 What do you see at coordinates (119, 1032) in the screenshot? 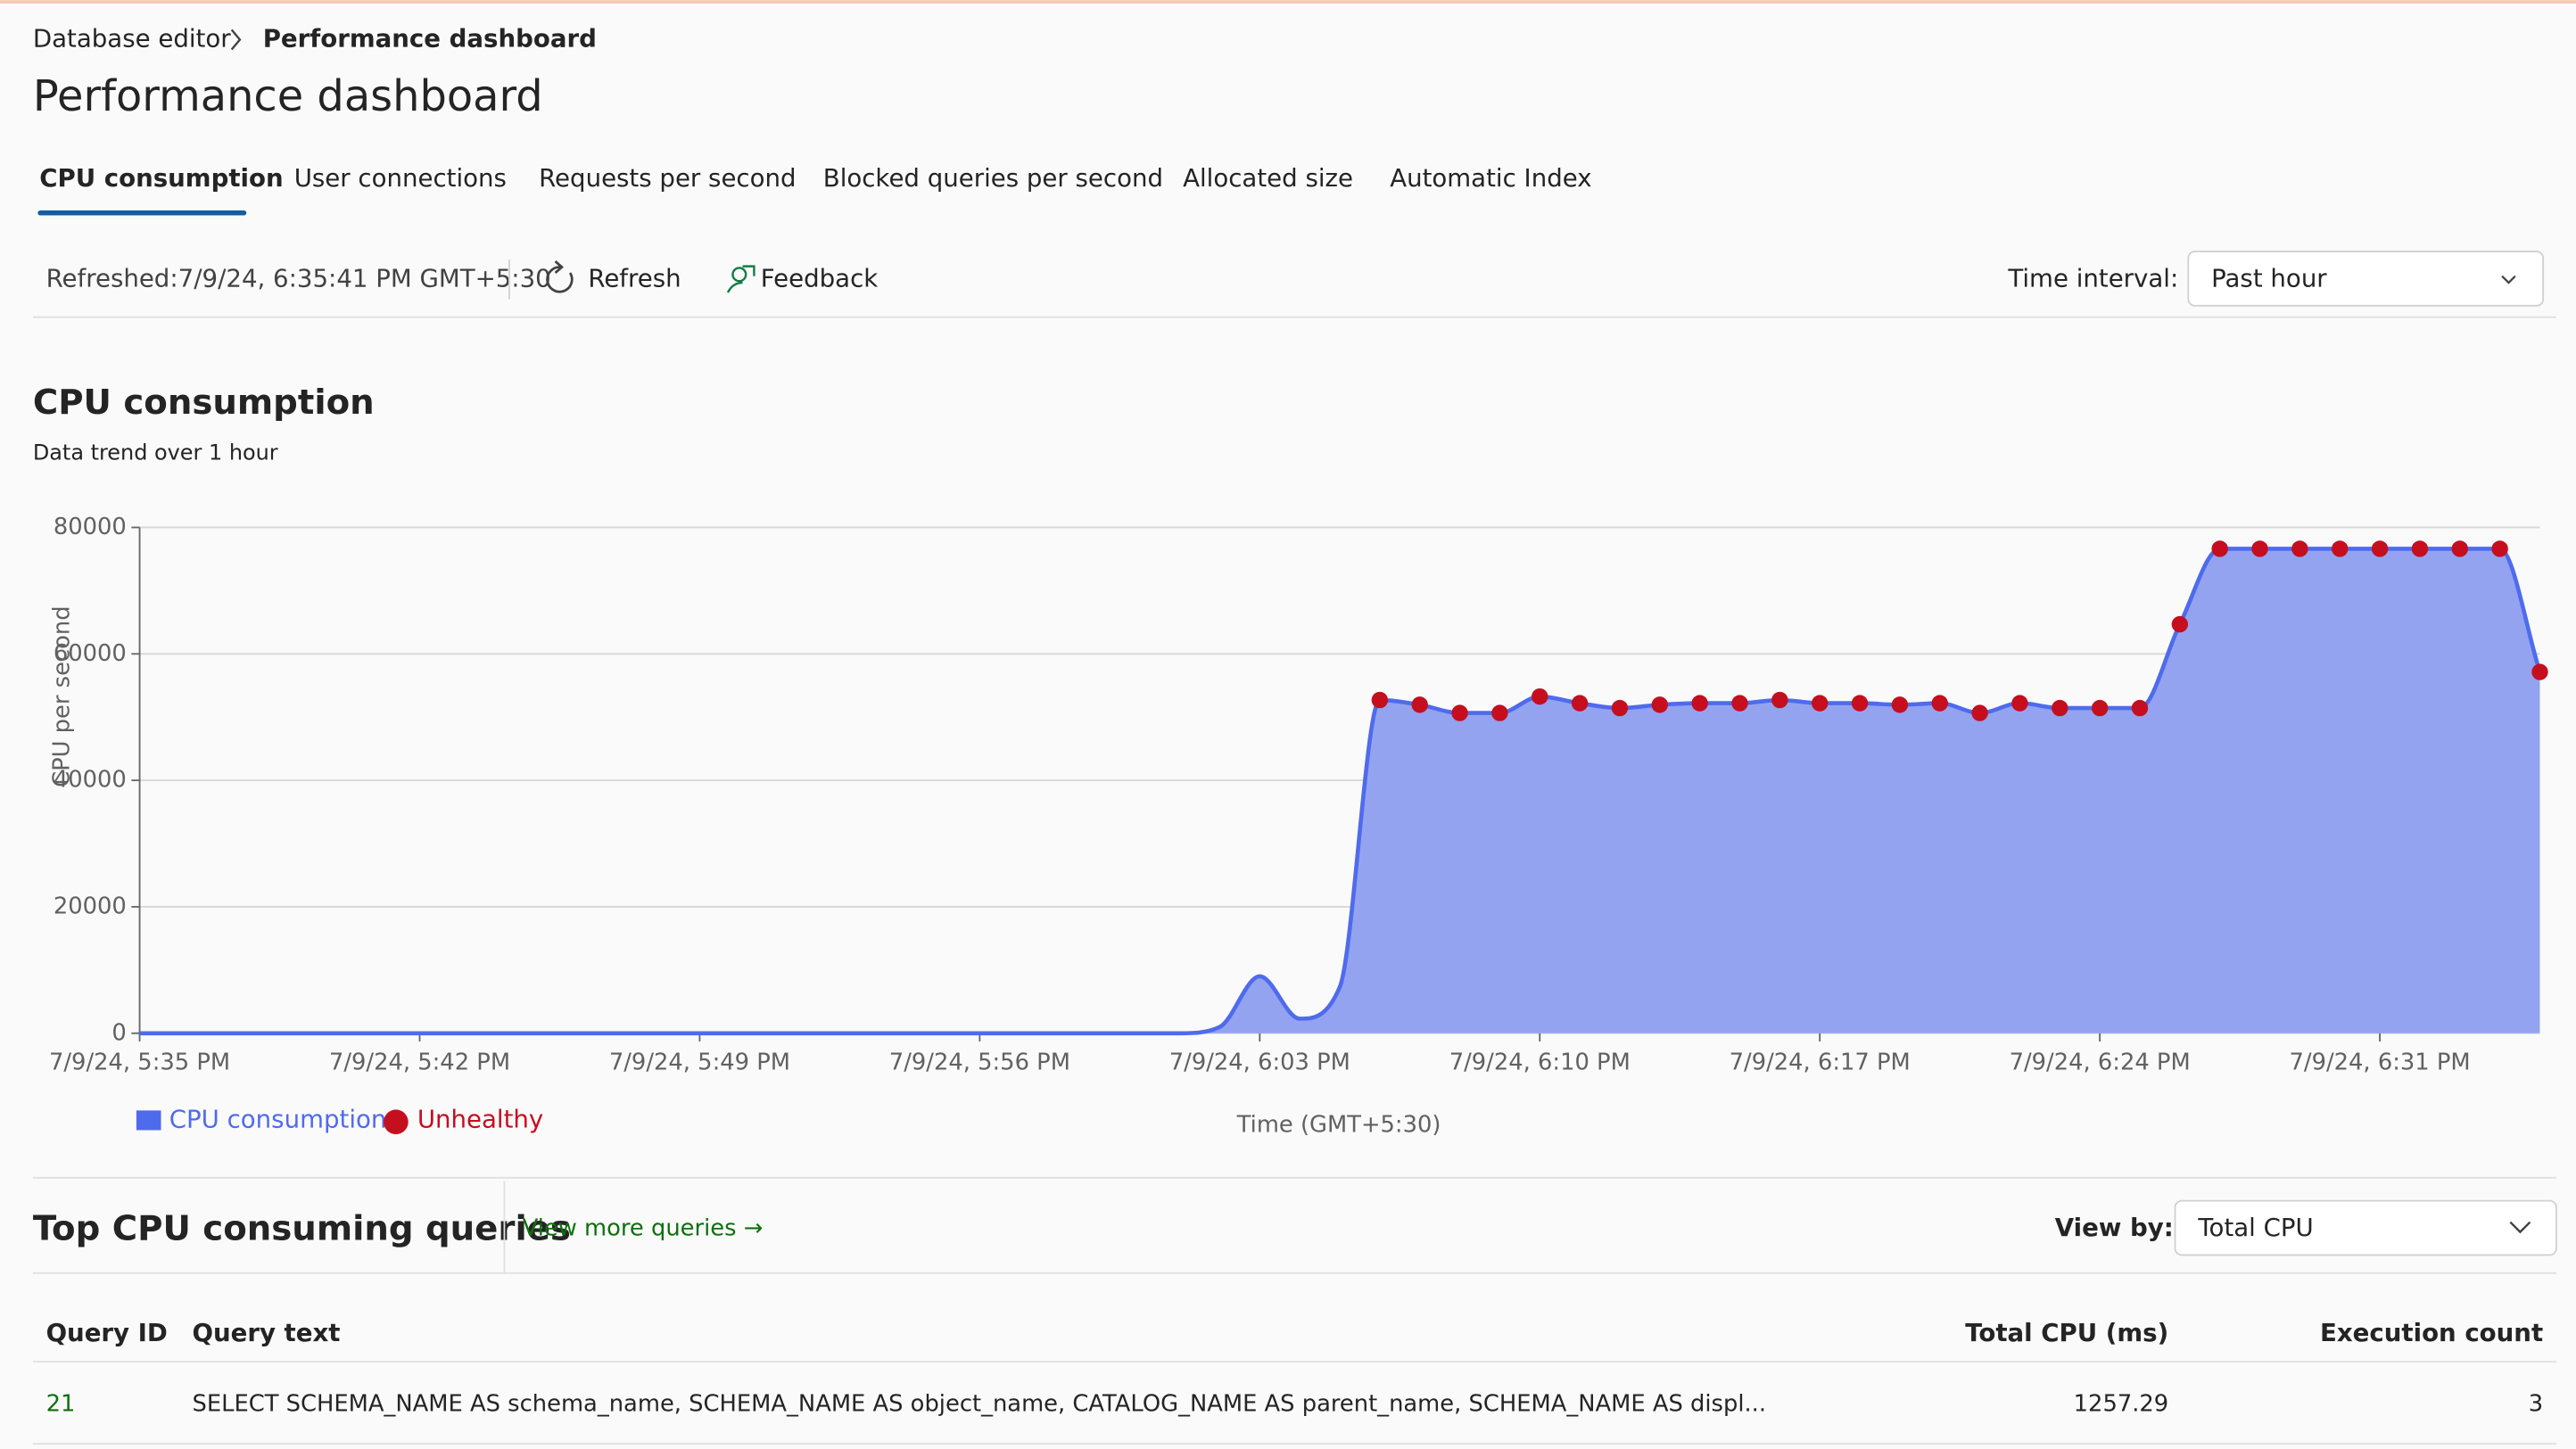
I see `y-tick-label: 0` at bounding box center [119, 1032].